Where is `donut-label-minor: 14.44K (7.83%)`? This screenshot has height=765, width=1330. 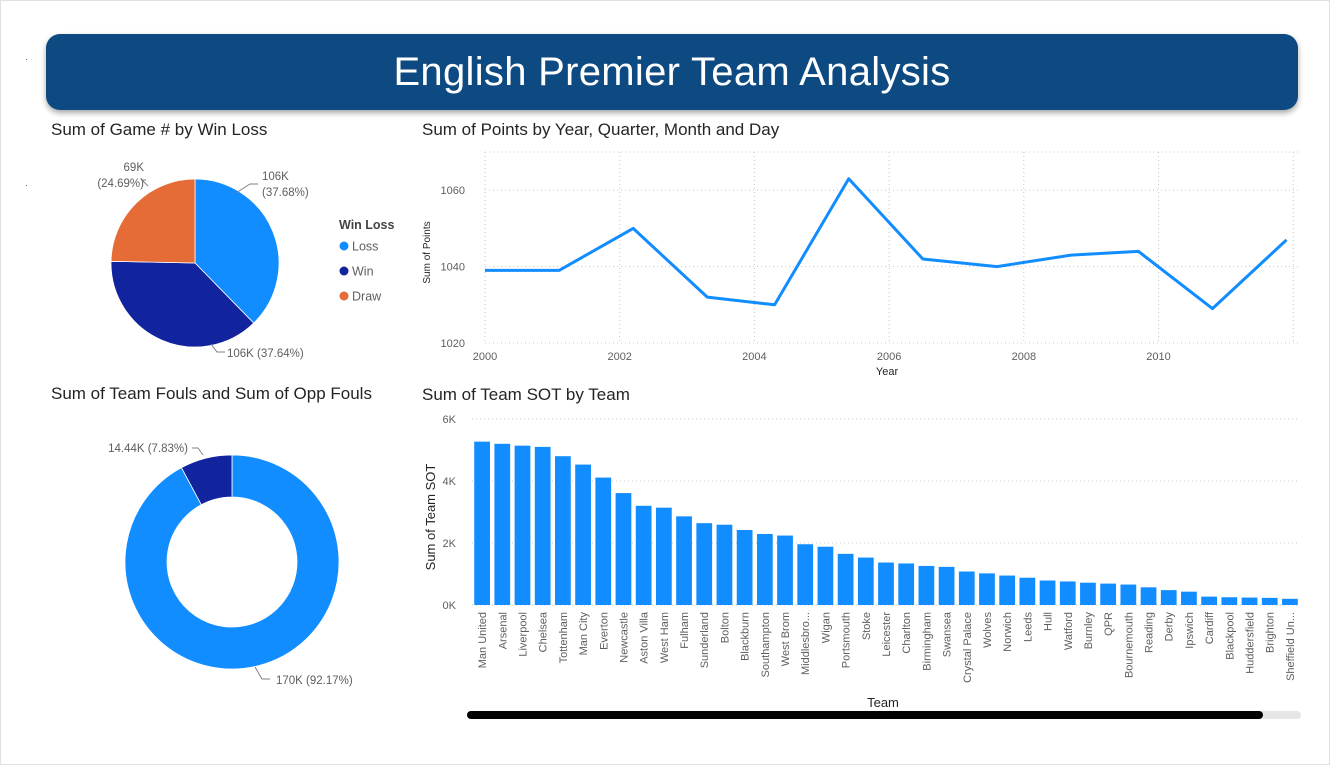
donut-label-minor: 14.44K (7.83%) is located at coordinates (148, 449).